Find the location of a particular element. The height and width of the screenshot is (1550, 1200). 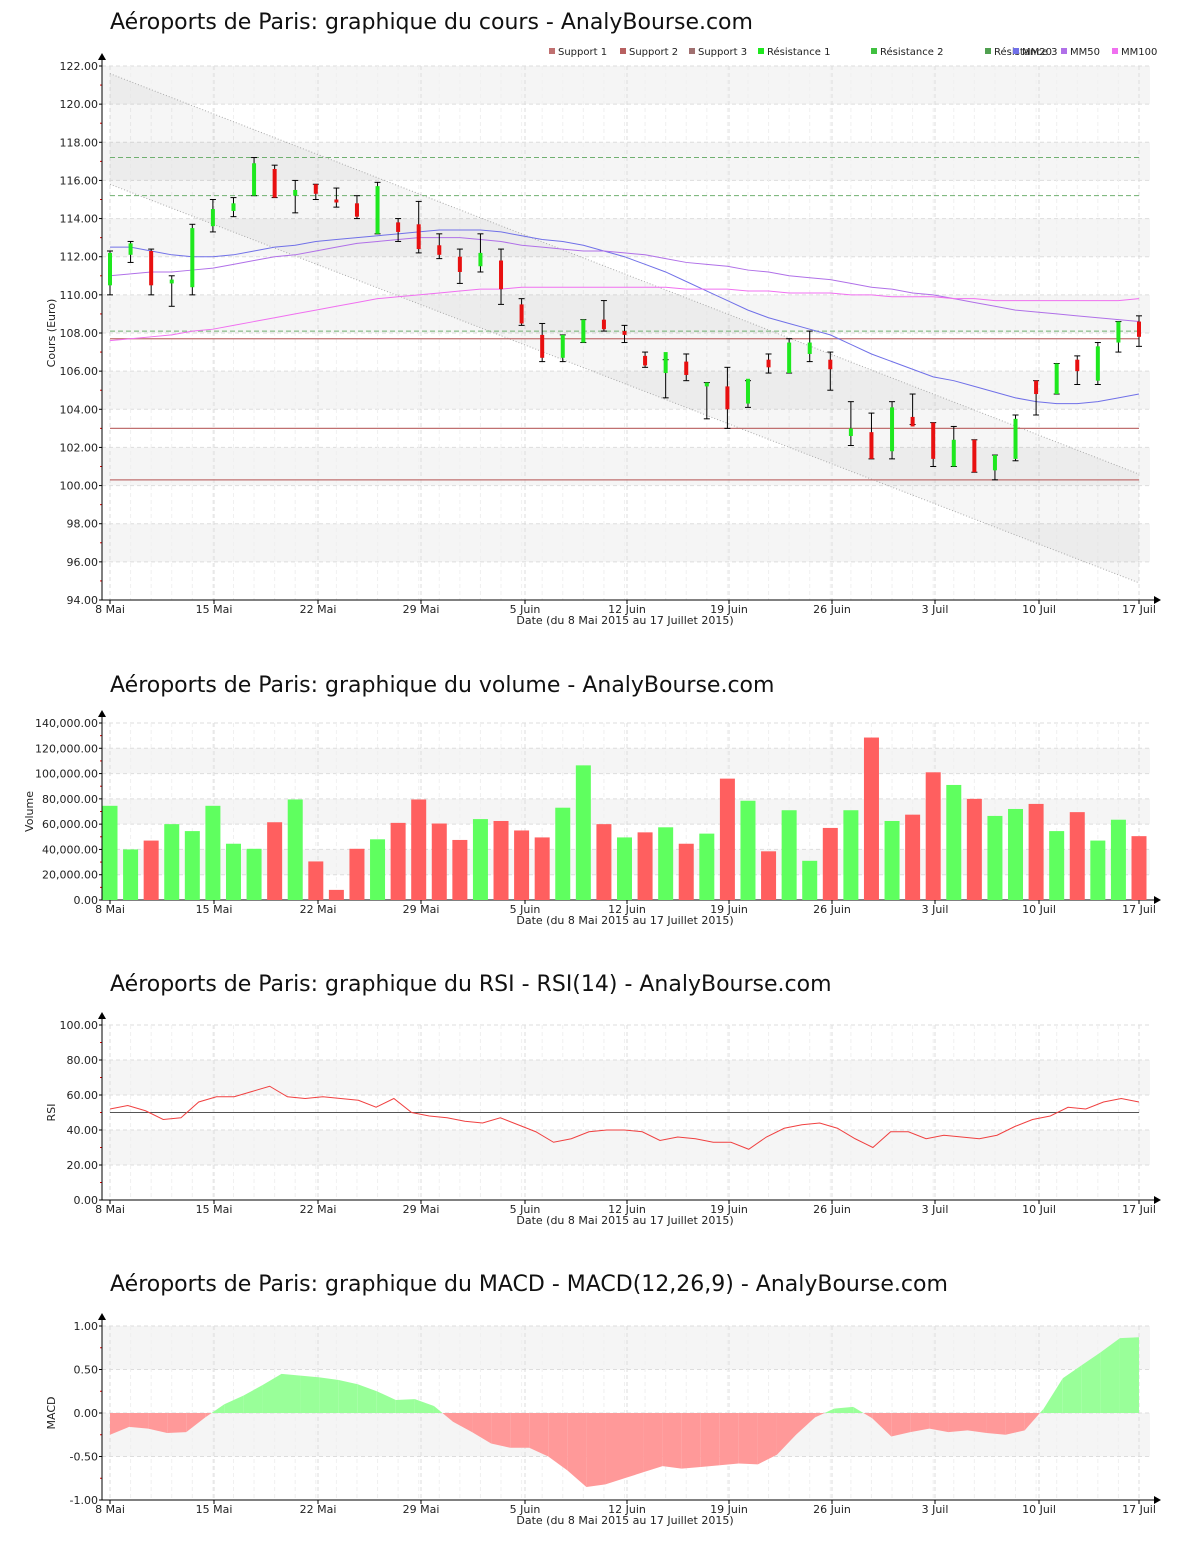

legend-swatch-icon is located at coordinates (1115, 51).